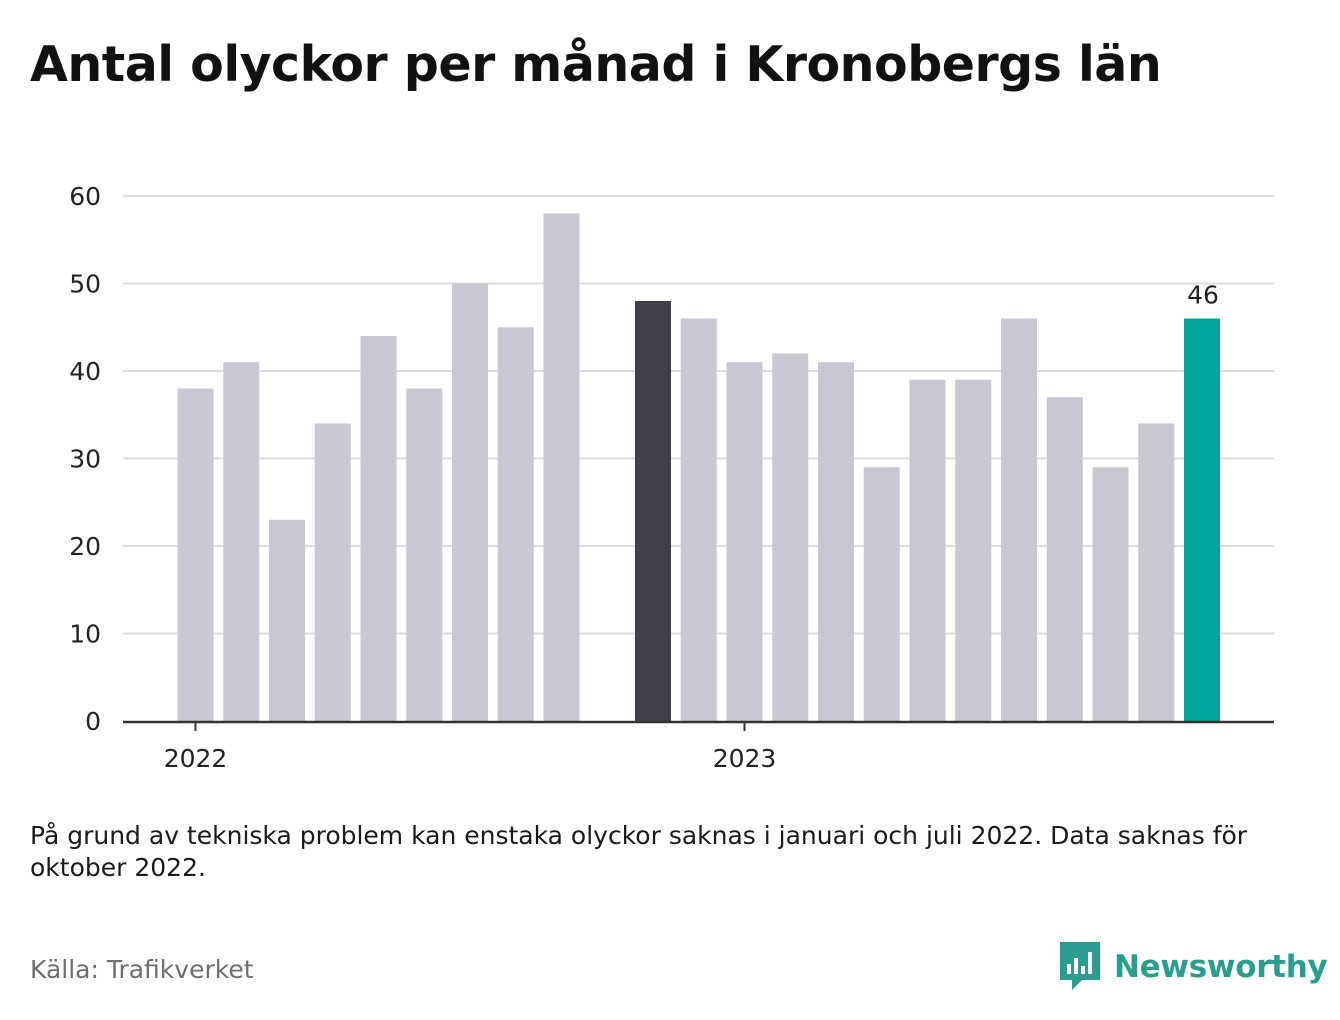  What do you see at coordinates (1080, 966) in the screenshot?
I see `newsworthy-logo-icon` at bounding box center [1080, 966].